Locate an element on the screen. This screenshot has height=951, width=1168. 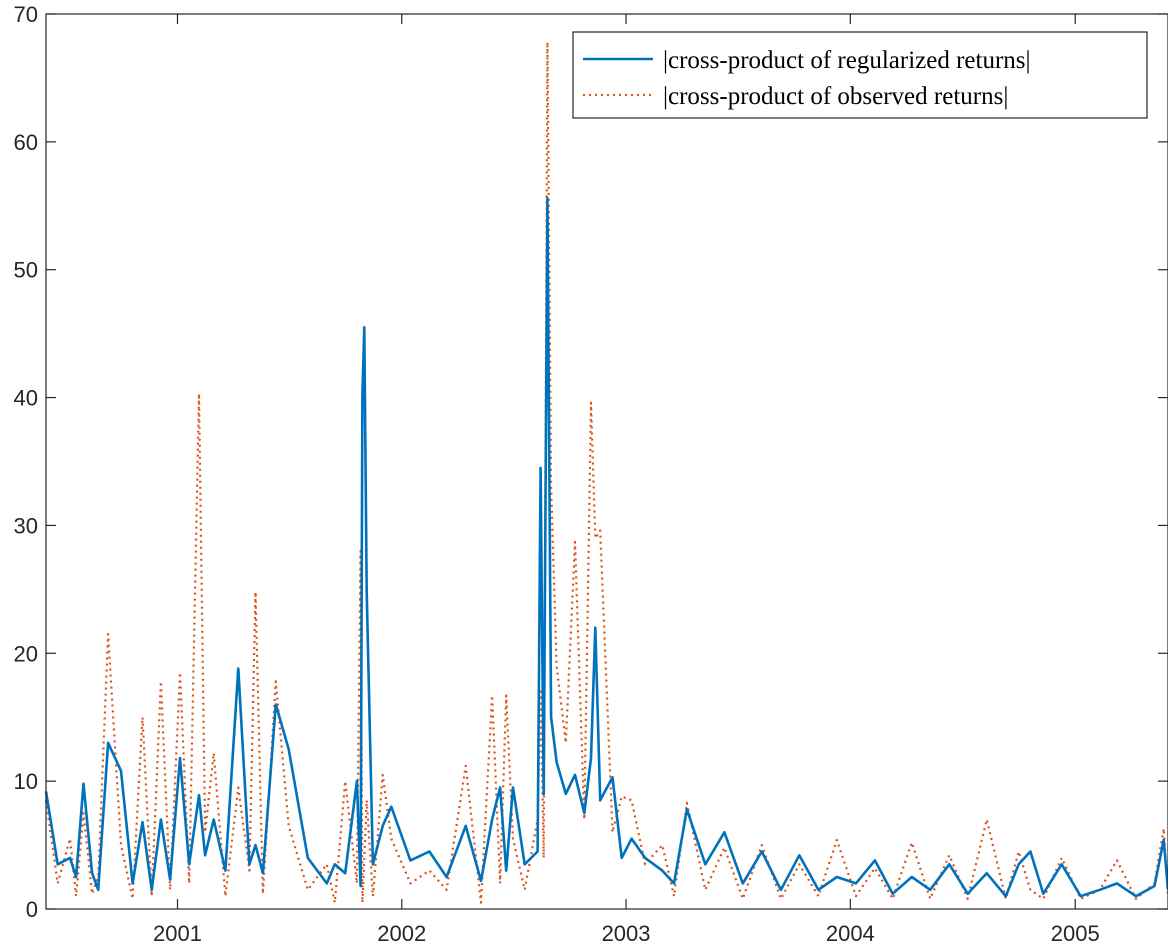
y-tick-label: 40 is located at coordinates (26, 398).